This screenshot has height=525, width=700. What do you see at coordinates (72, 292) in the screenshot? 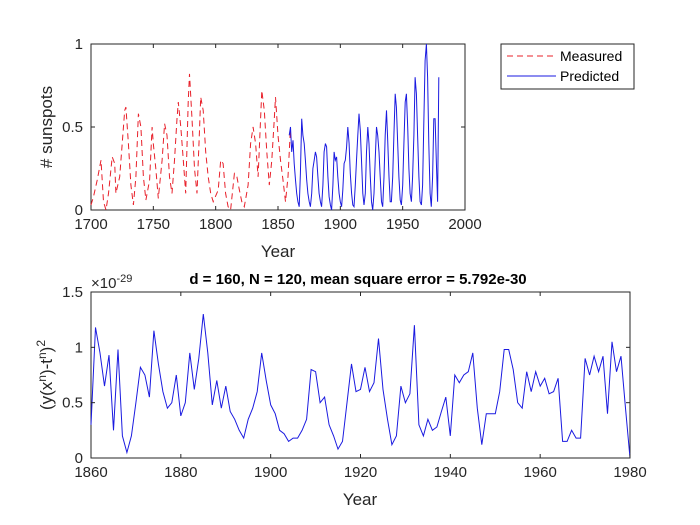
I see `bottom-y-tick-label: 1.5` at bounding box center [72, 292].